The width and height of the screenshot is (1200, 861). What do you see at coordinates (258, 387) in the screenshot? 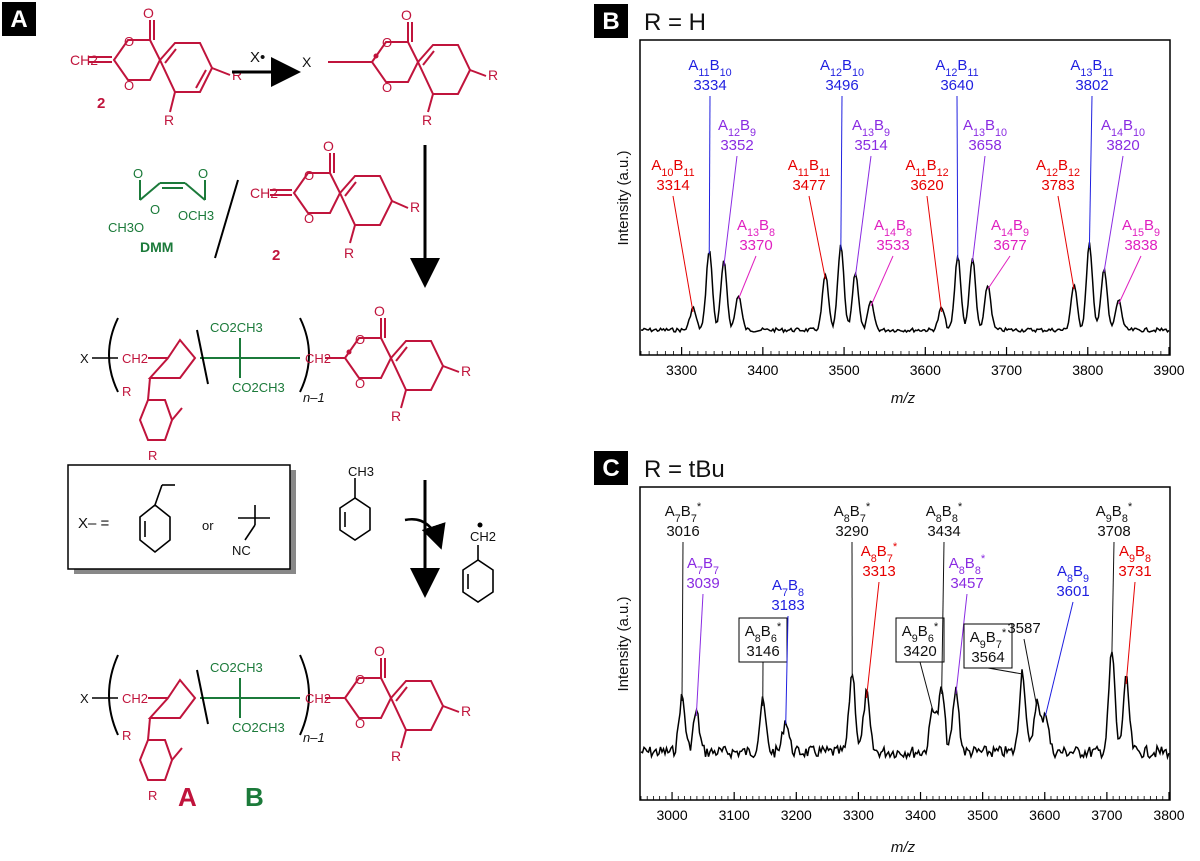
I see `co2ch3-lower: CO2CH3` at bounding box center [258, 387].